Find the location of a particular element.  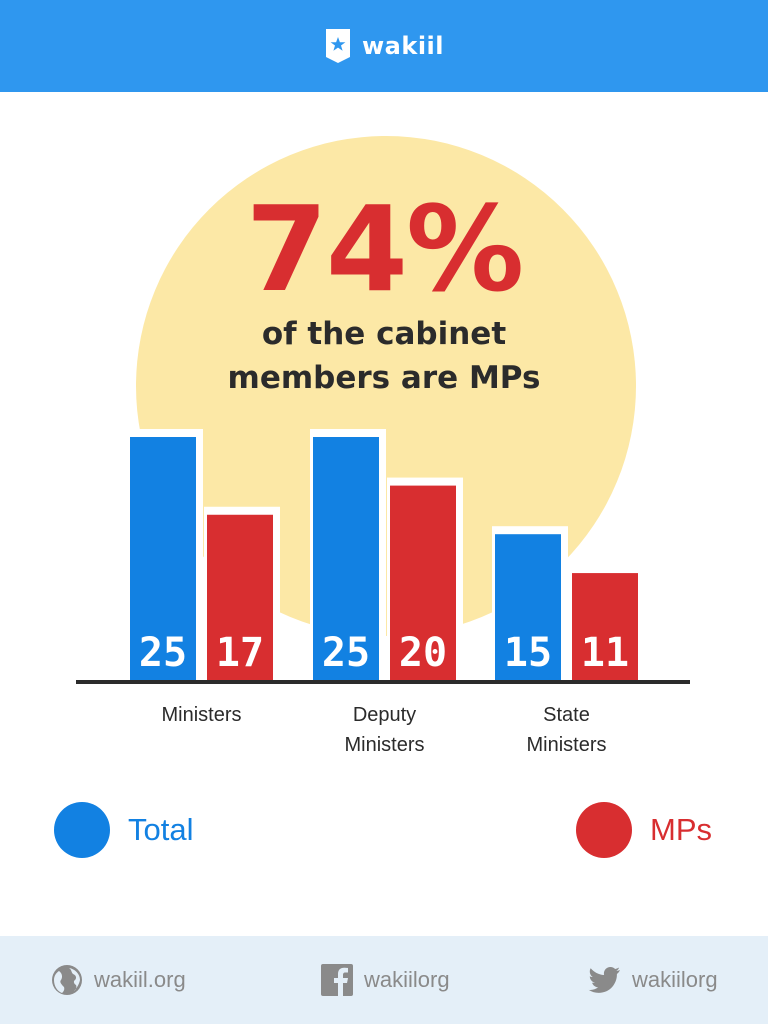

globe-icon is located at coordinates (67, 980).